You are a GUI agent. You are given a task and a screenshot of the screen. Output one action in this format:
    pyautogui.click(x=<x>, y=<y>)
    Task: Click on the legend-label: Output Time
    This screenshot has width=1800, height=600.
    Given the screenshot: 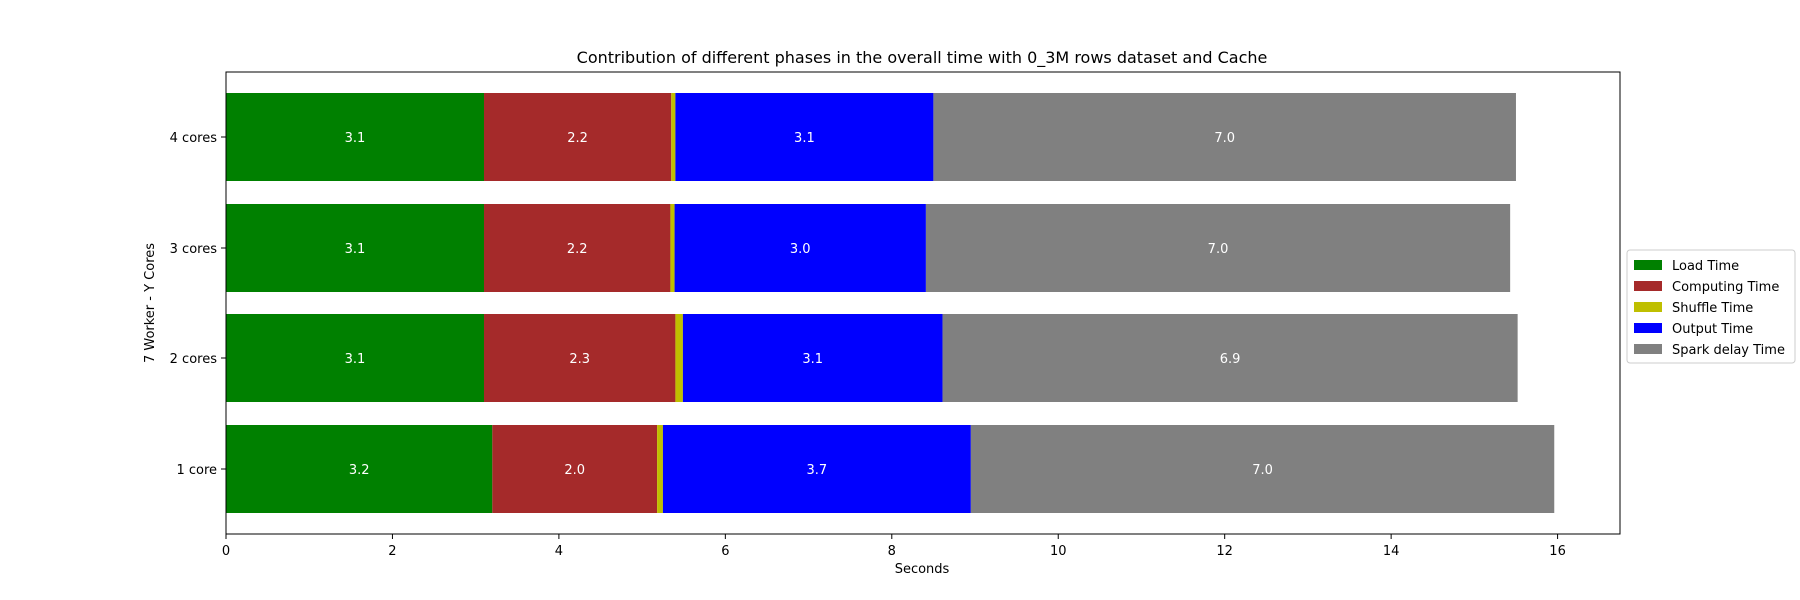 What is the action you would take?
    pyautogui.click(x=1712, y=329)
    